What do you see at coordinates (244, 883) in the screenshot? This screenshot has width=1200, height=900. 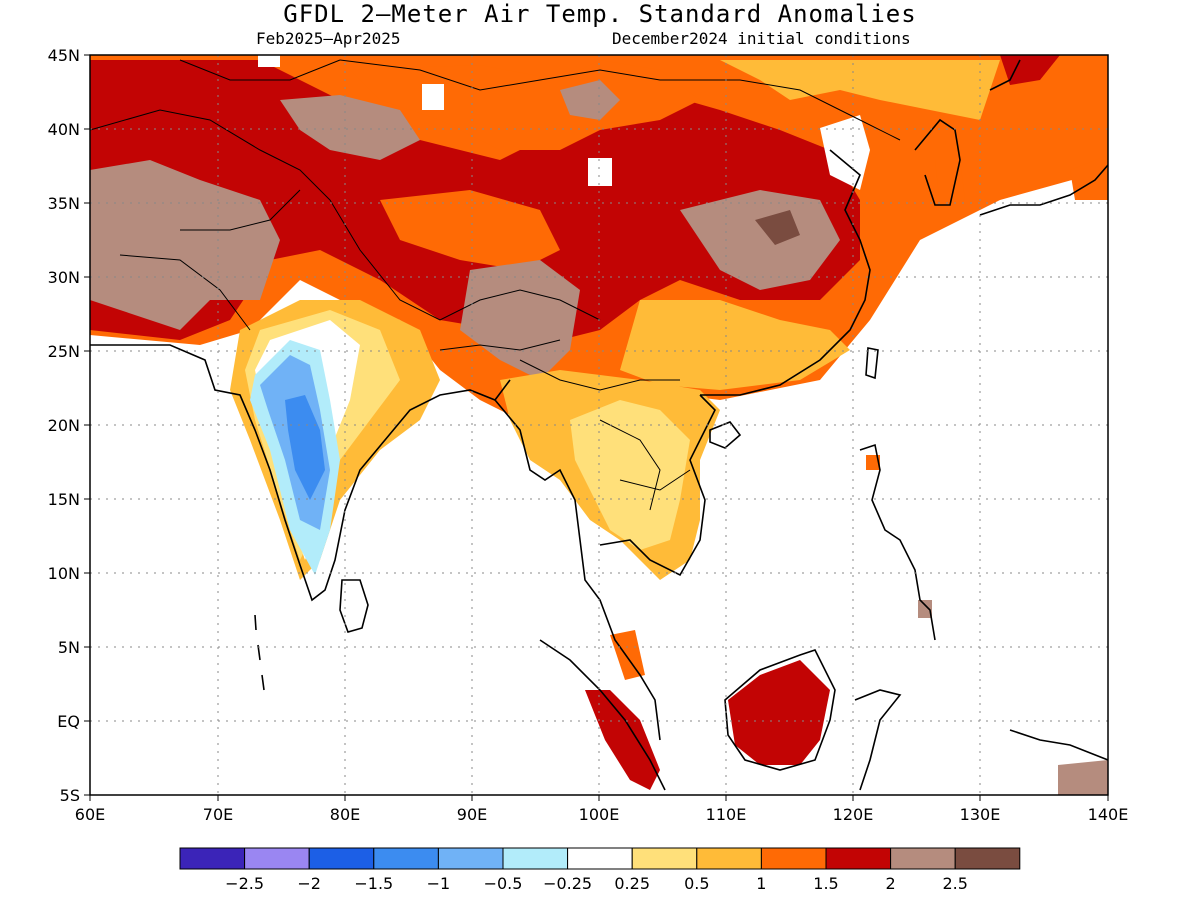 I see `colorbar-label: −2.5` at bounding box center [244, 883].